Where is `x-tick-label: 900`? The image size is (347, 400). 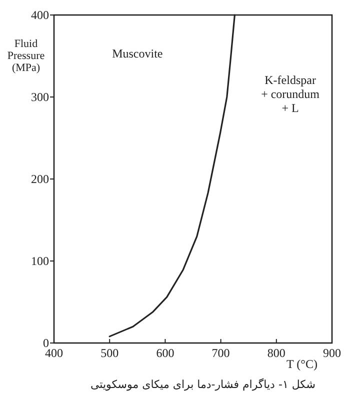 x-tick-label: 900 is located at coordinates (332, 353).